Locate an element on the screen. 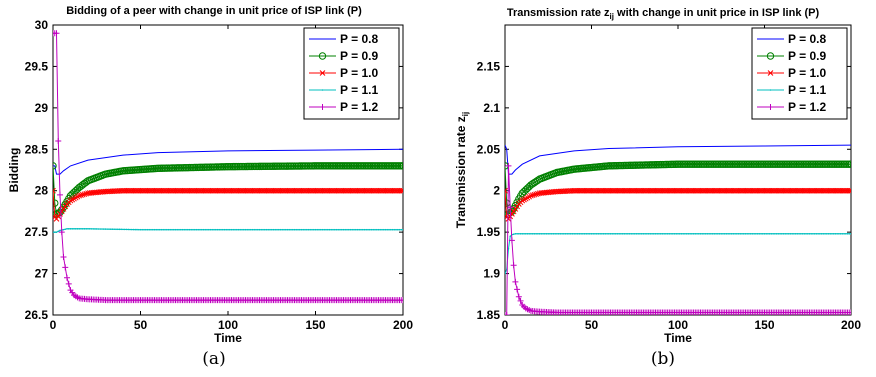 This screenshot has width=876, height=377. y-tick-label: 29.5 is located at coordinates (37, 66).